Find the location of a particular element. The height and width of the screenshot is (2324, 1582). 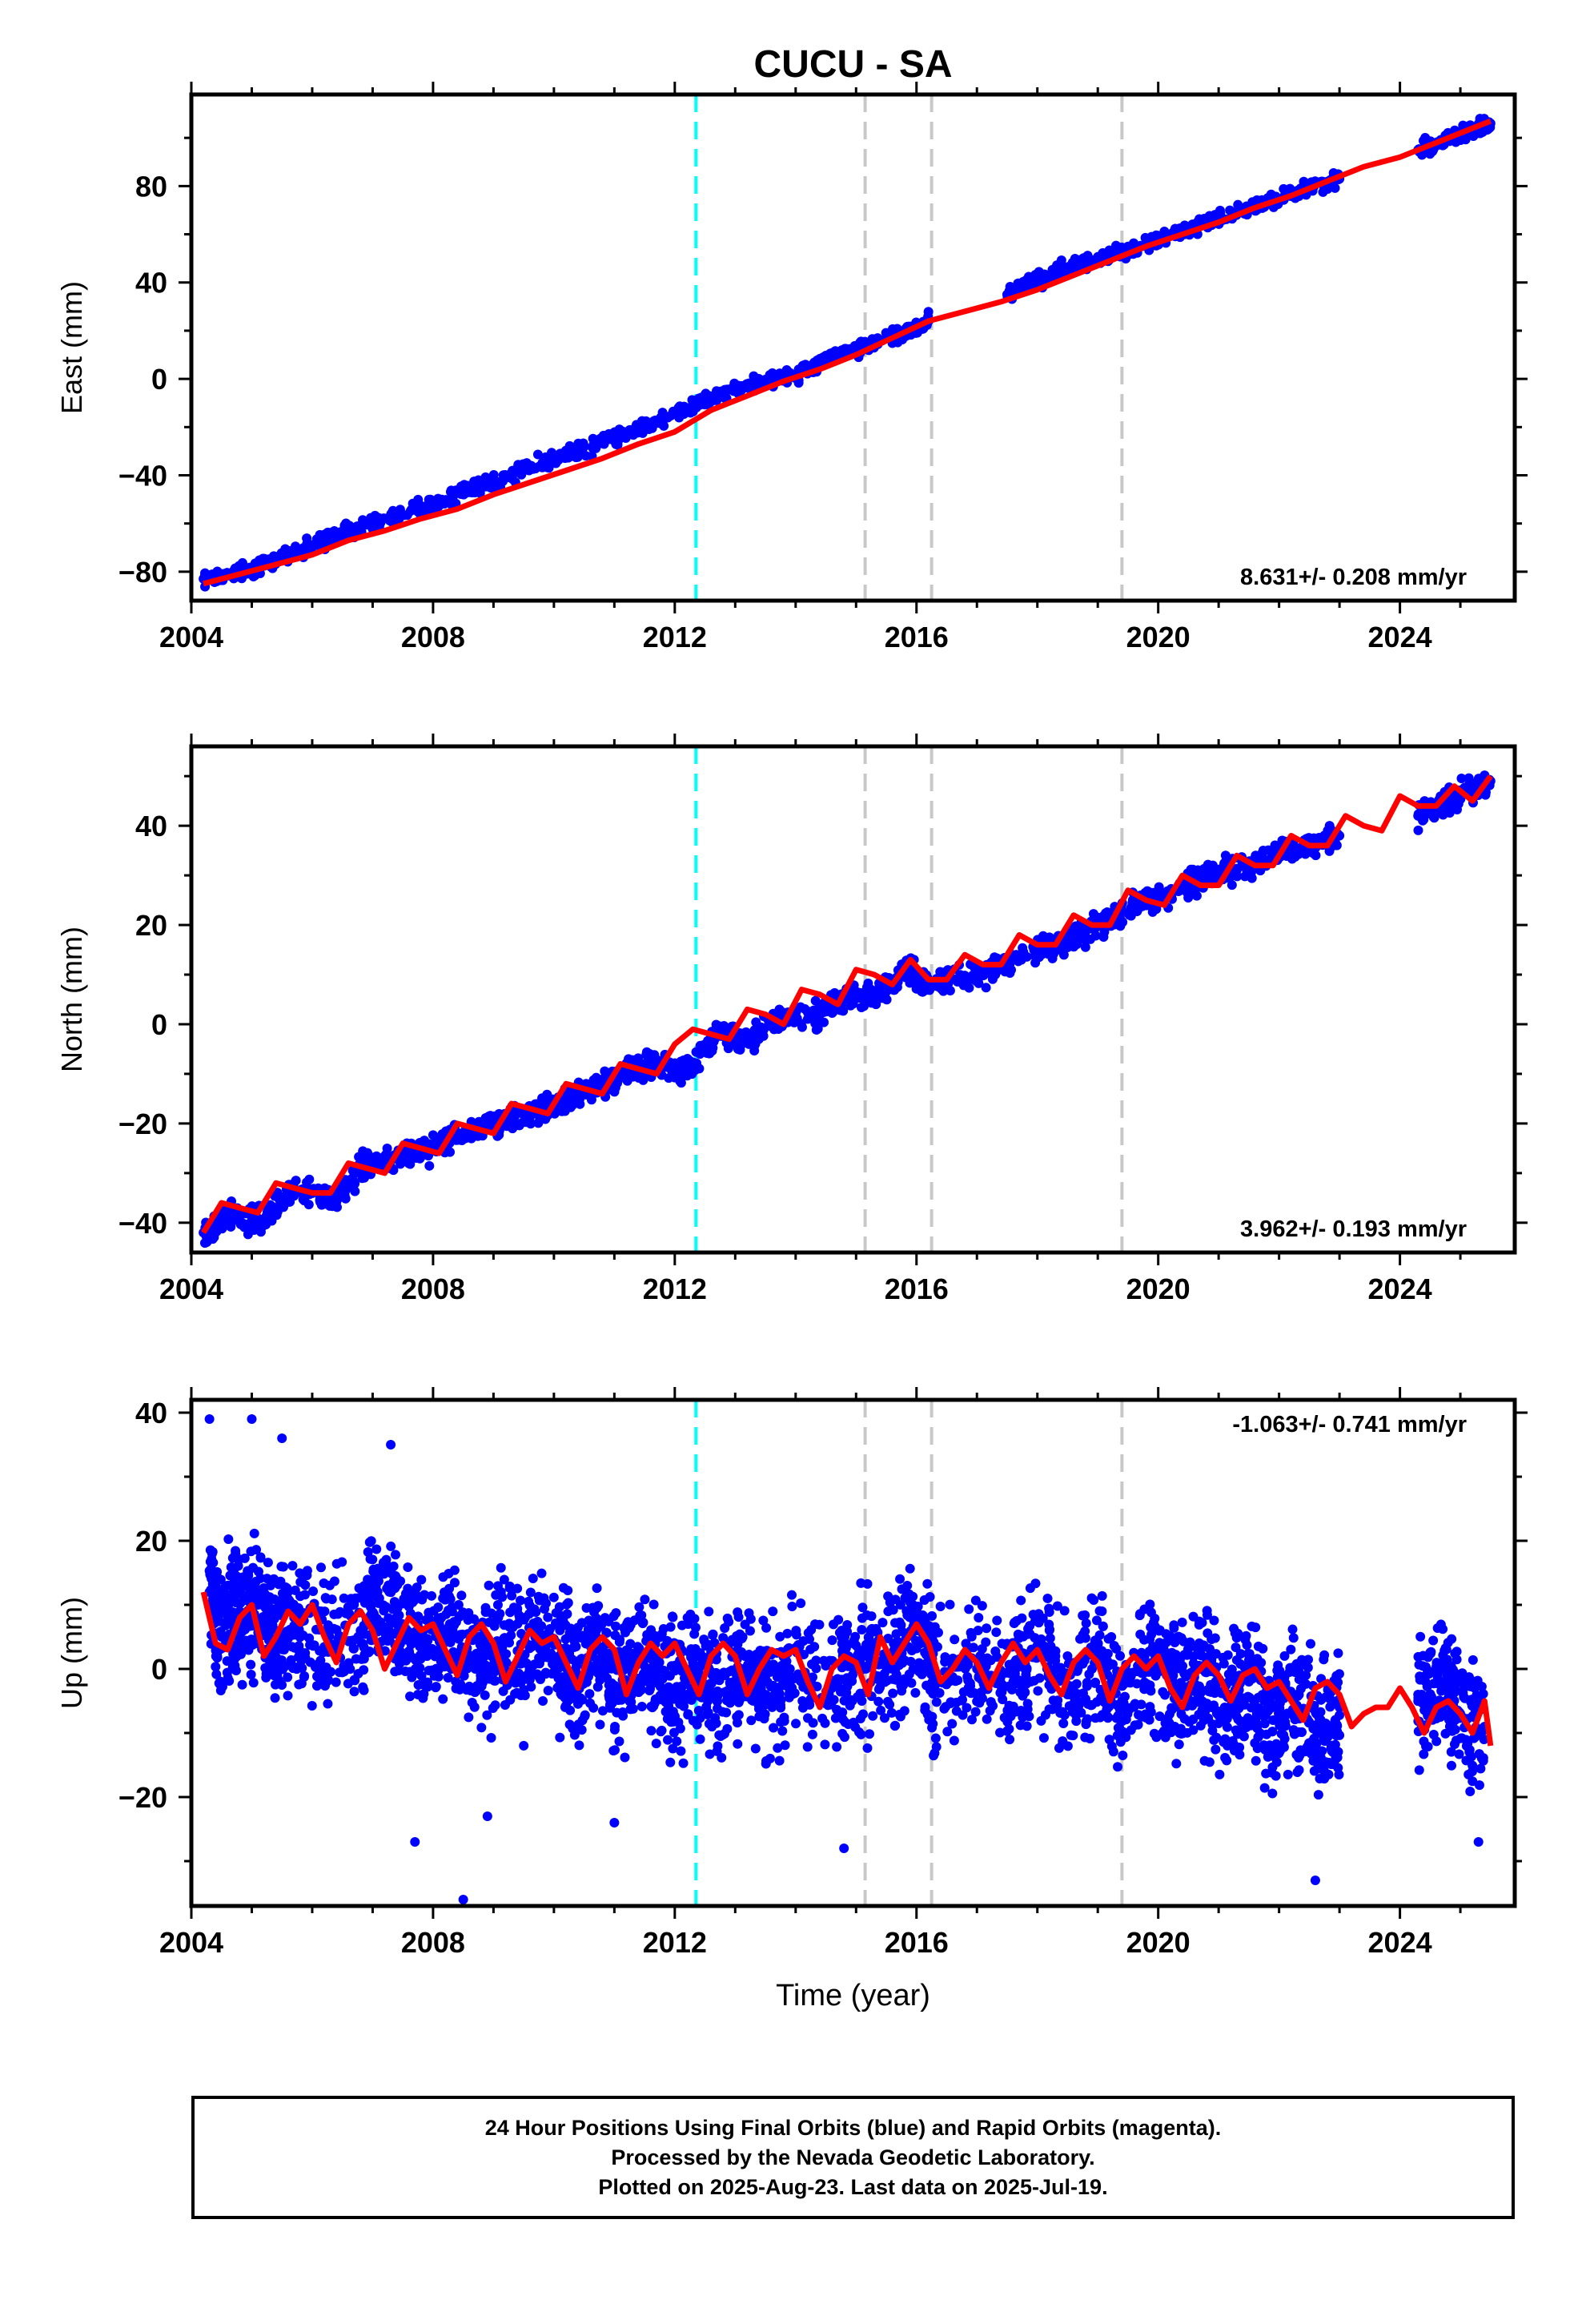

y-axis-label: North (mm) is located at coordinates (71, 1000).